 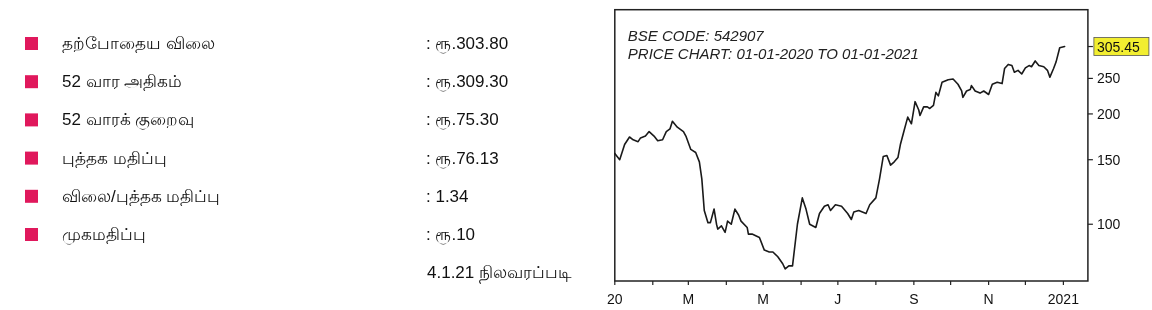 I want to click on text: முகமதிப்பு, so click(x=104, y=235).